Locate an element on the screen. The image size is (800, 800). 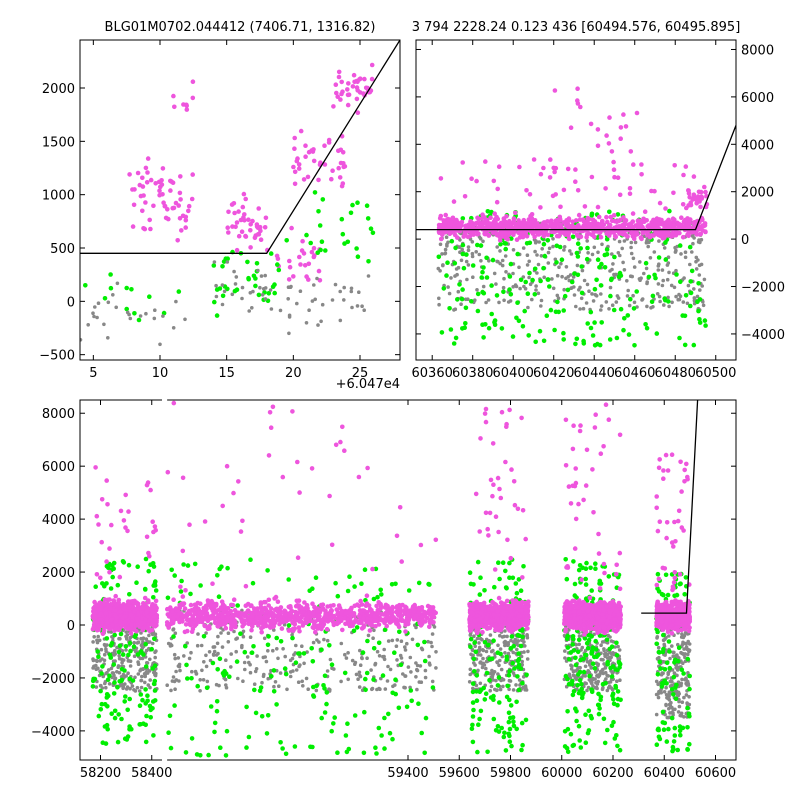
zoom-x-tick-label: 10 is located at coordinates (160, 373).